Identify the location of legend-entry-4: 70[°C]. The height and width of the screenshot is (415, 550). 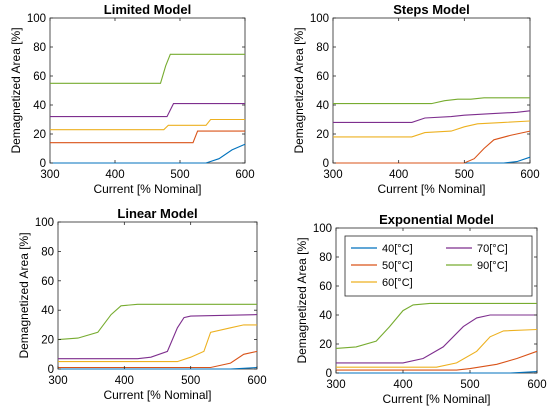
(492, 249).